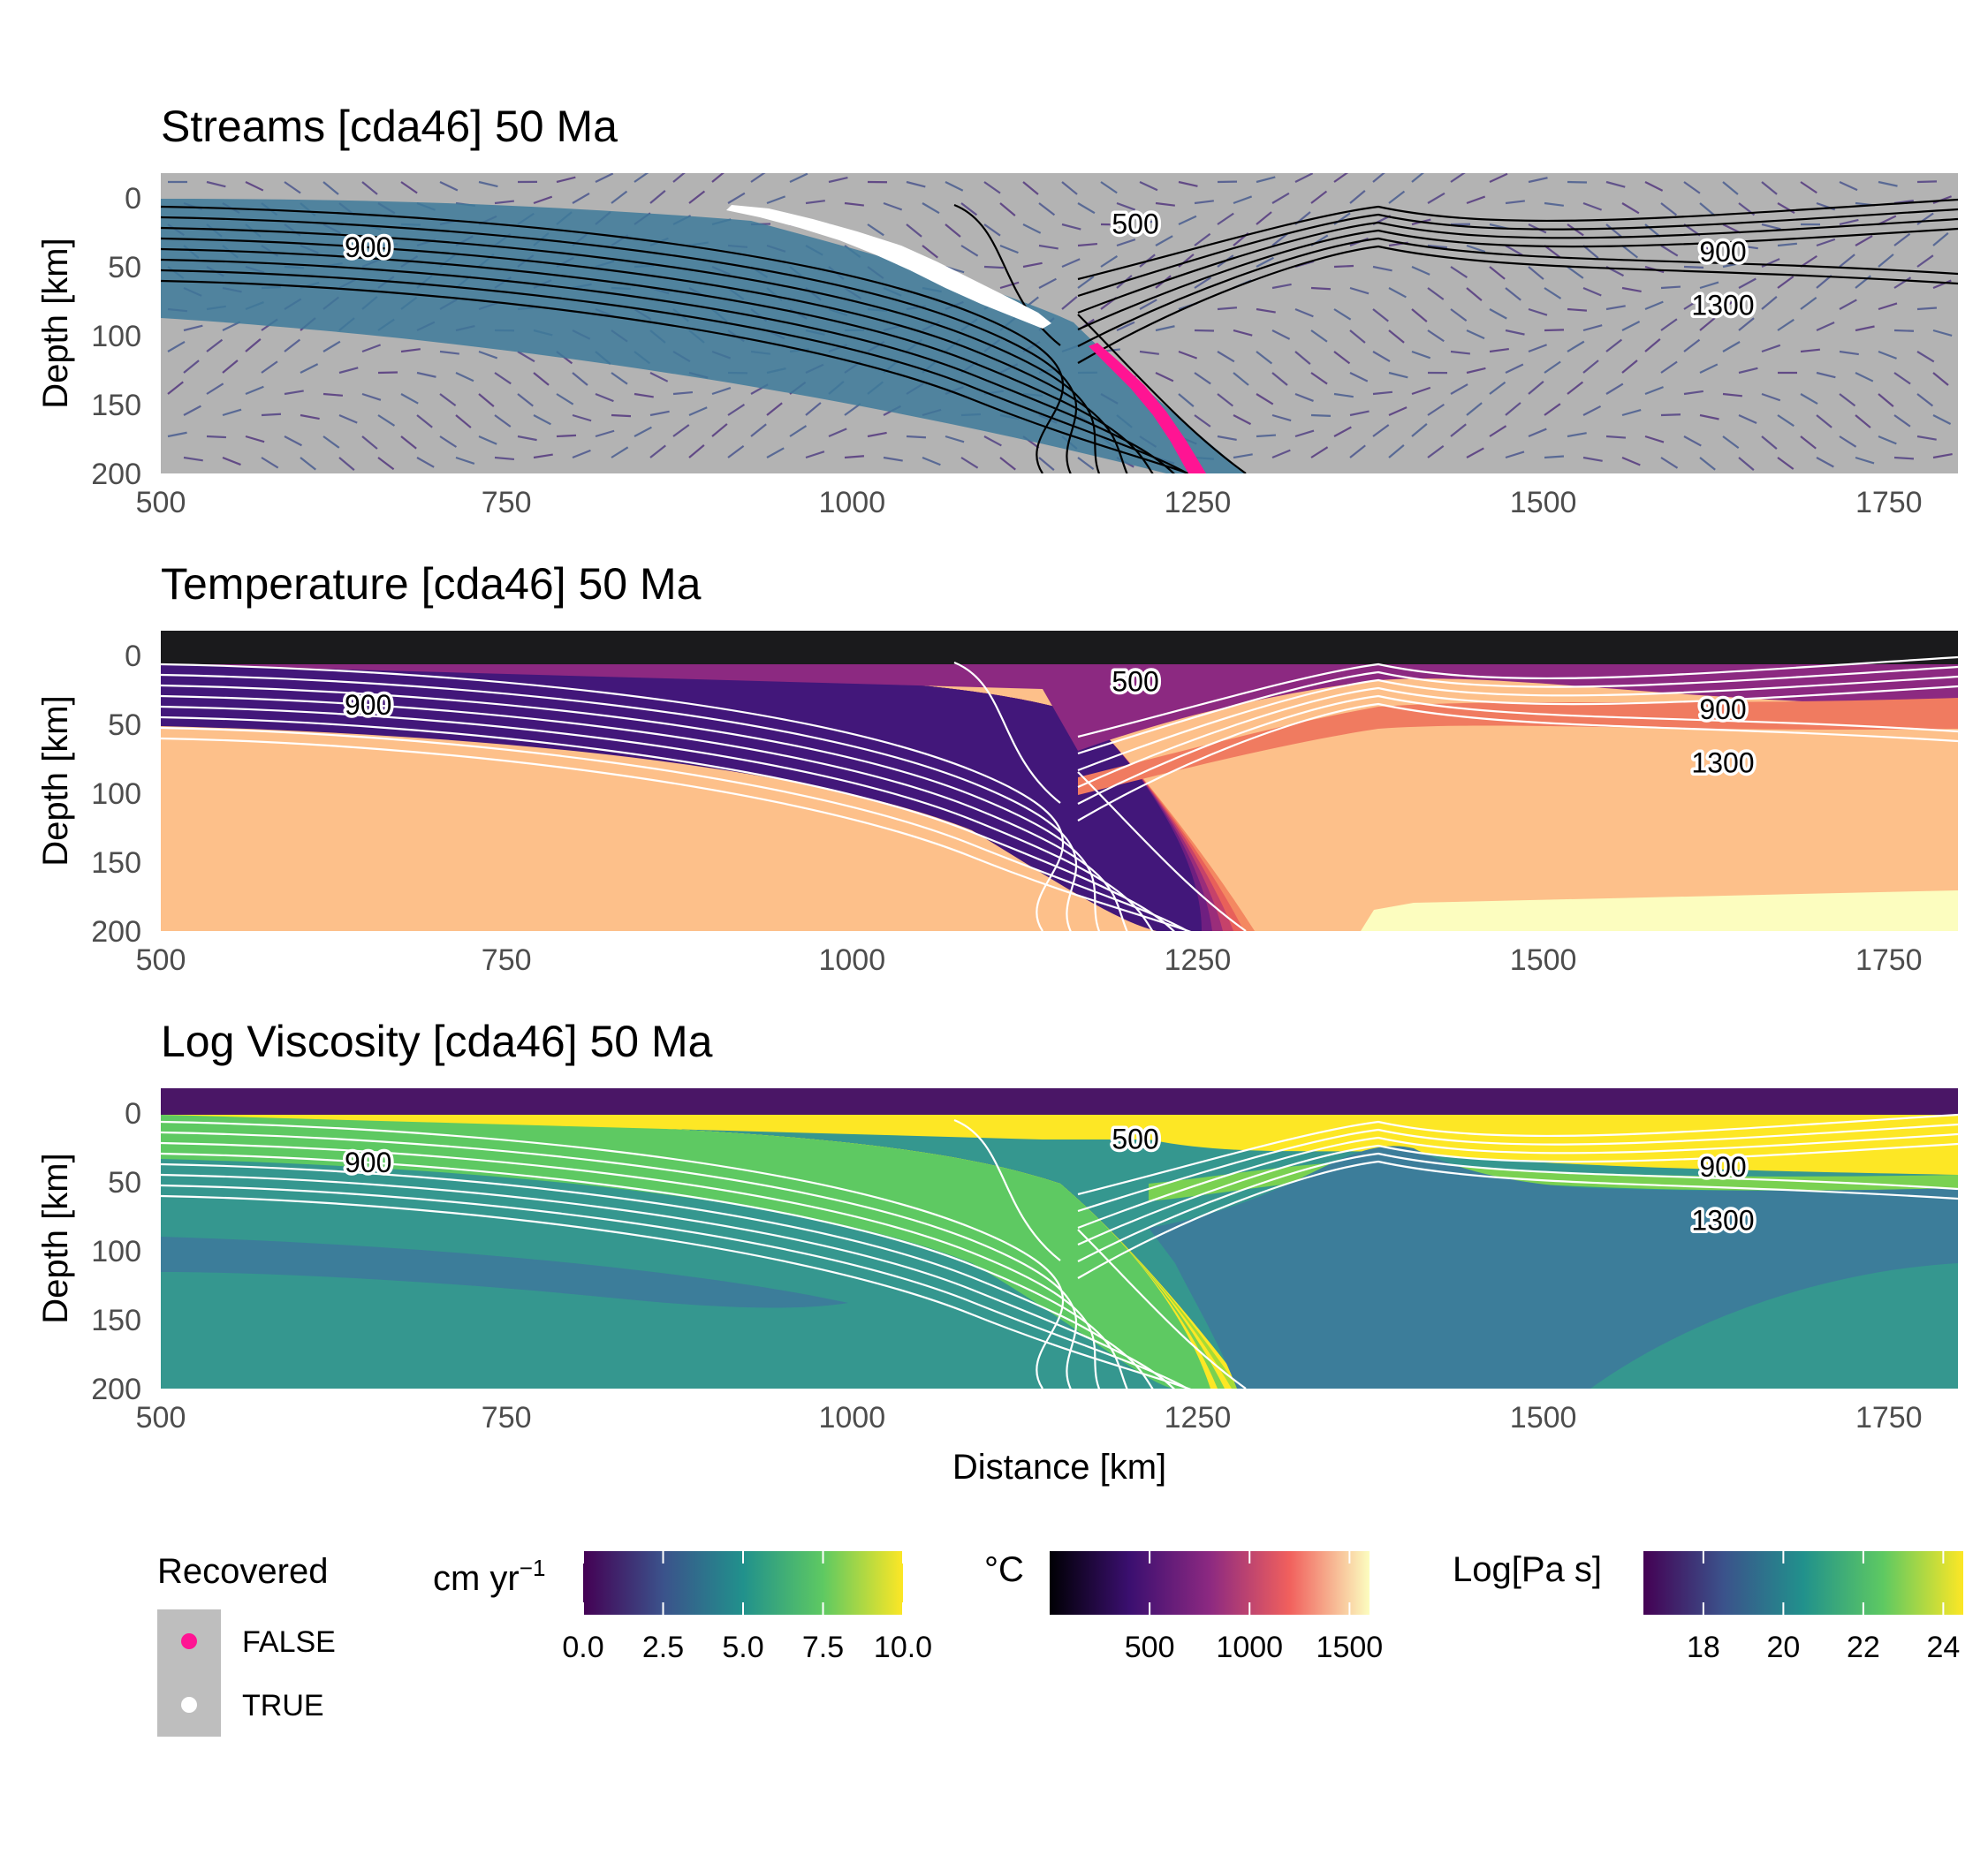  I want to click on contour-label: 900, so click(1722, 252).